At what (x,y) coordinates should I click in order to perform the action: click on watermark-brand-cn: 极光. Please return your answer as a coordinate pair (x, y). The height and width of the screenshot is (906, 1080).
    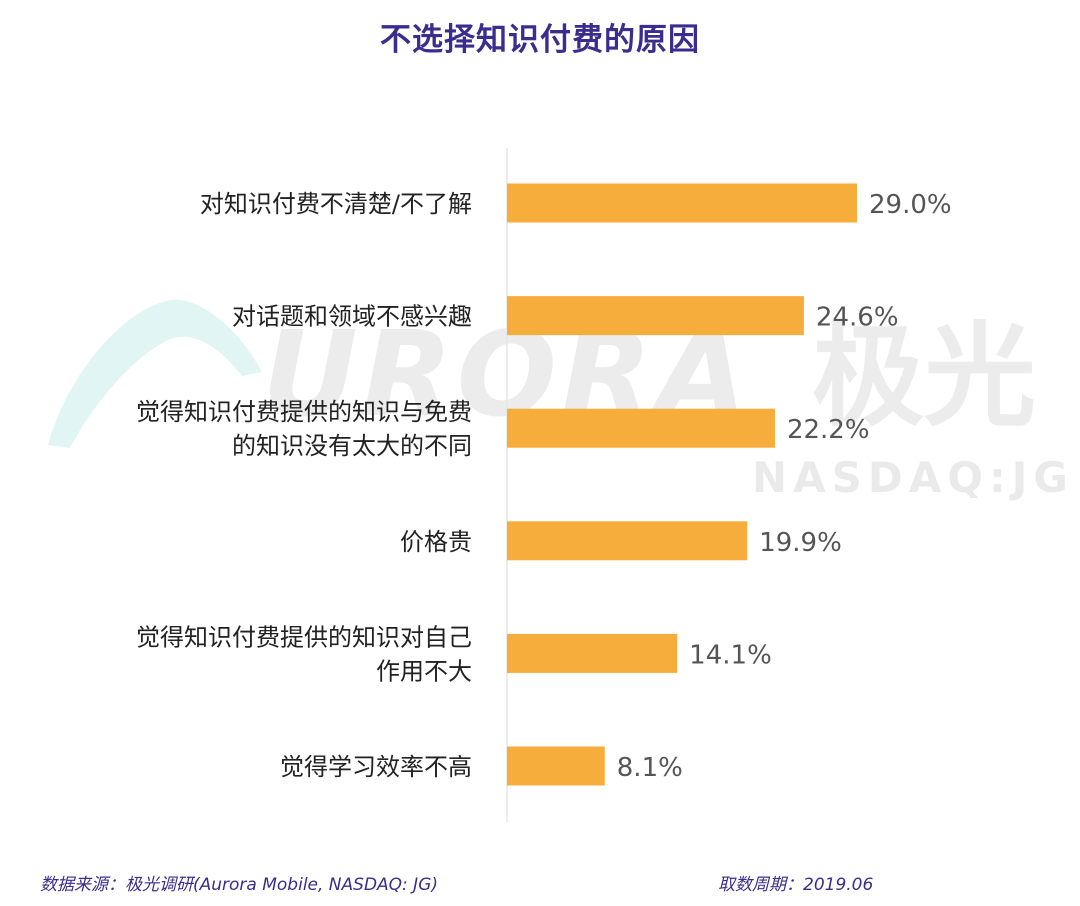
    Looking at the image, I should click on (924, 377).